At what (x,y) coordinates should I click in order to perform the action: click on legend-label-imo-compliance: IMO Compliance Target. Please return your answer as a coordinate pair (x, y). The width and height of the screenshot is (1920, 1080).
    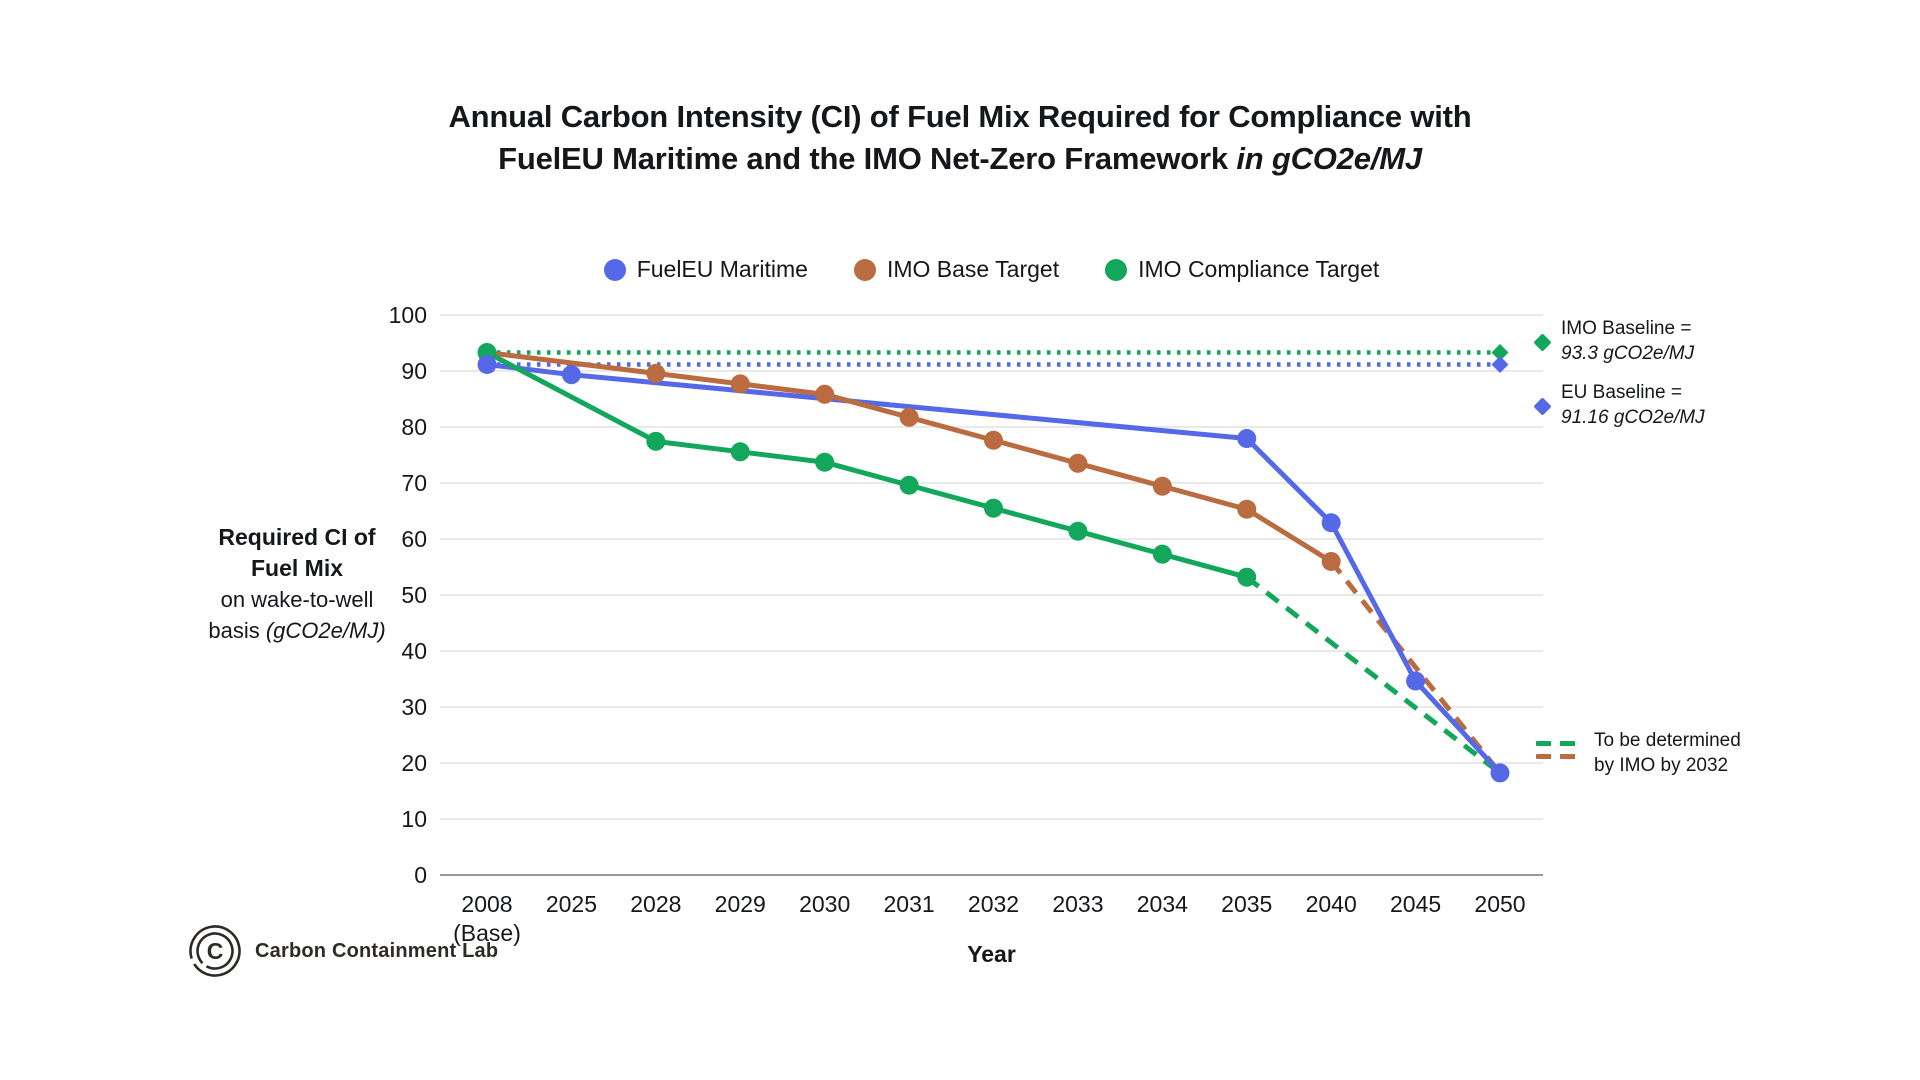
    Looking at the image, I should click on (1259, 269).